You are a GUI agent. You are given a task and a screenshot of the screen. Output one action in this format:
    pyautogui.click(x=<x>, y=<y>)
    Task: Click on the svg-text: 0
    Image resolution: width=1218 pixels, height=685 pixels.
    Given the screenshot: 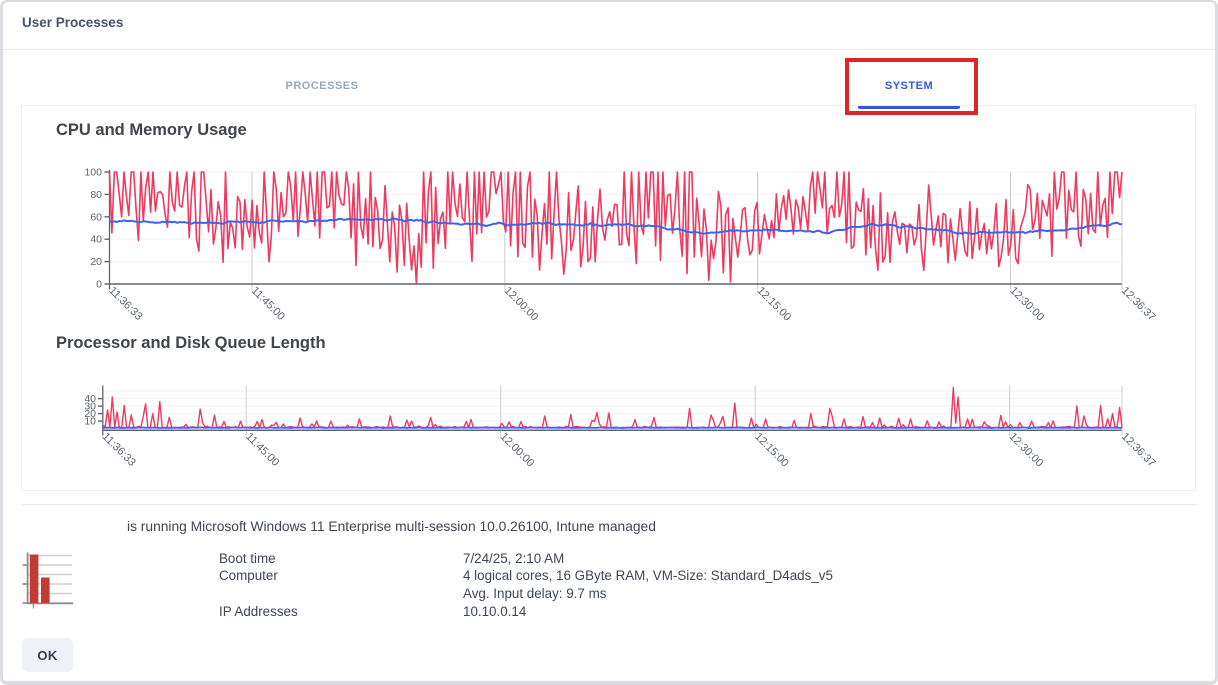 What is the action you would take?
    pyautogui.click(x=99, y=285)
    